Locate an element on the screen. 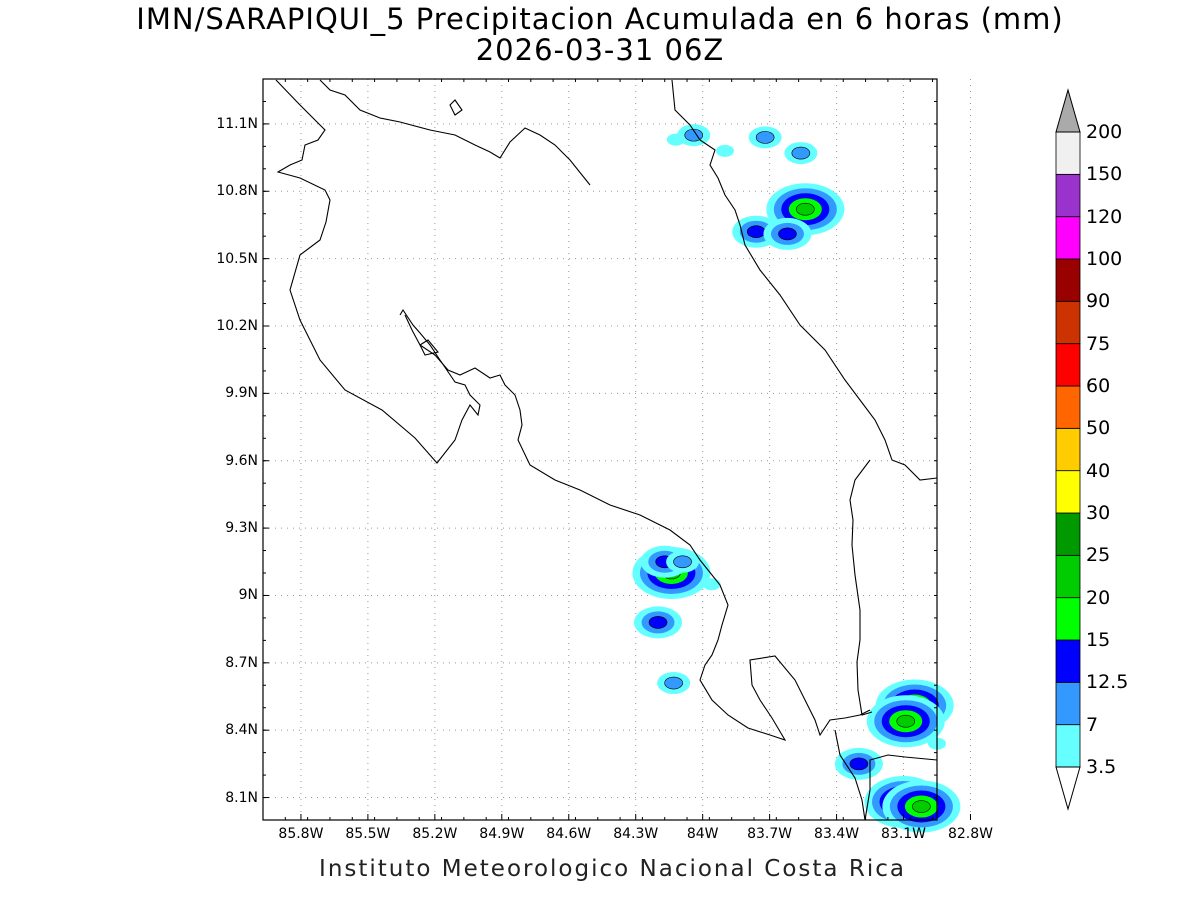  colorbar-label: 40 is located at coordinates (1098, 470).